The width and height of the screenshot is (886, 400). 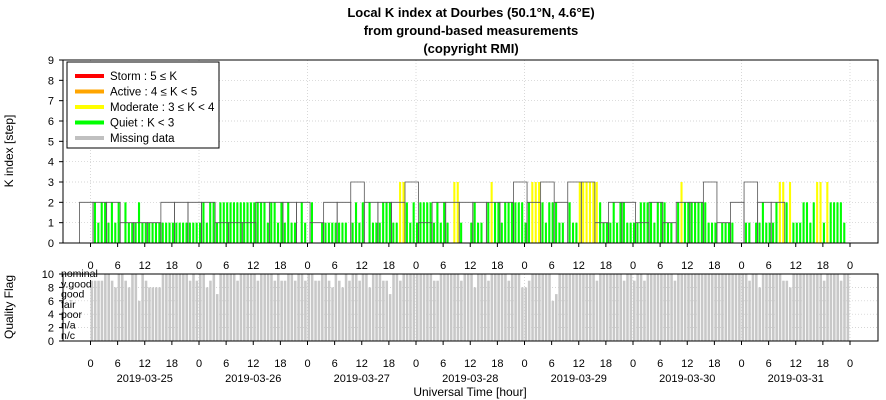 What do you see at coordinates (796, 266) in the screenshot?
I see `k-x-tick-label: 12` at bounding box center [796, 266].